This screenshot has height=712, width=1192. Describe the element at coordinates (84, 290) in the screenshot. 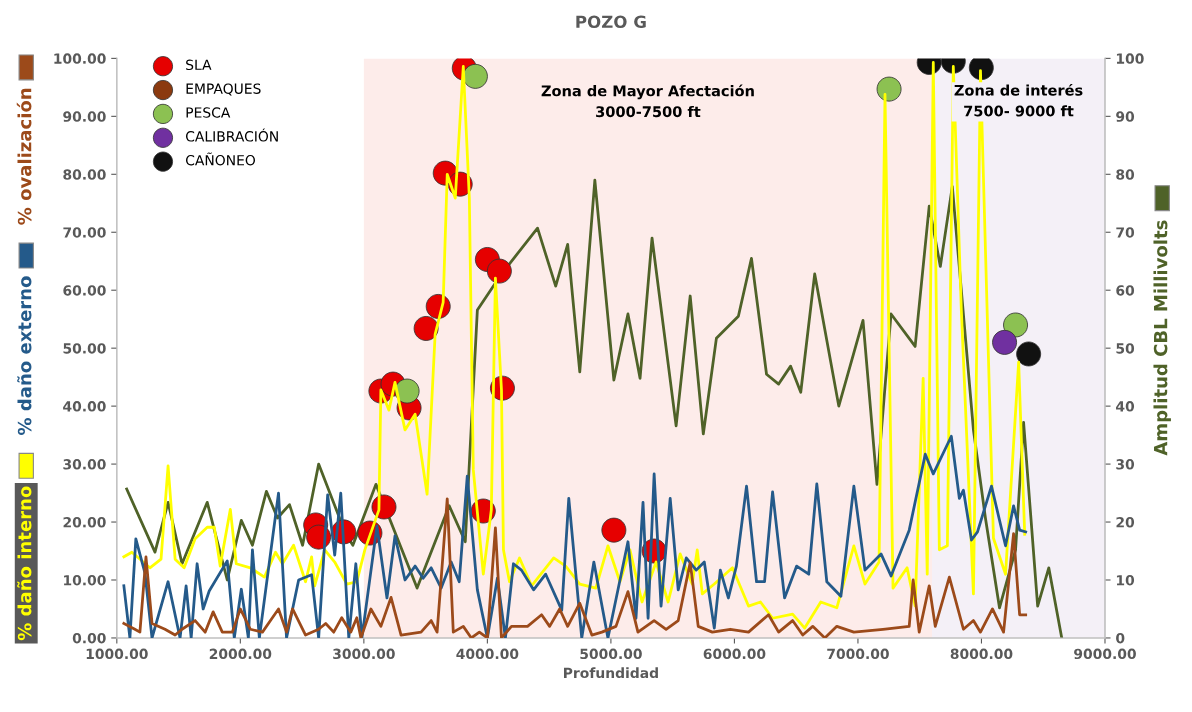

I see `y-tick-label: 60.00` at that location.